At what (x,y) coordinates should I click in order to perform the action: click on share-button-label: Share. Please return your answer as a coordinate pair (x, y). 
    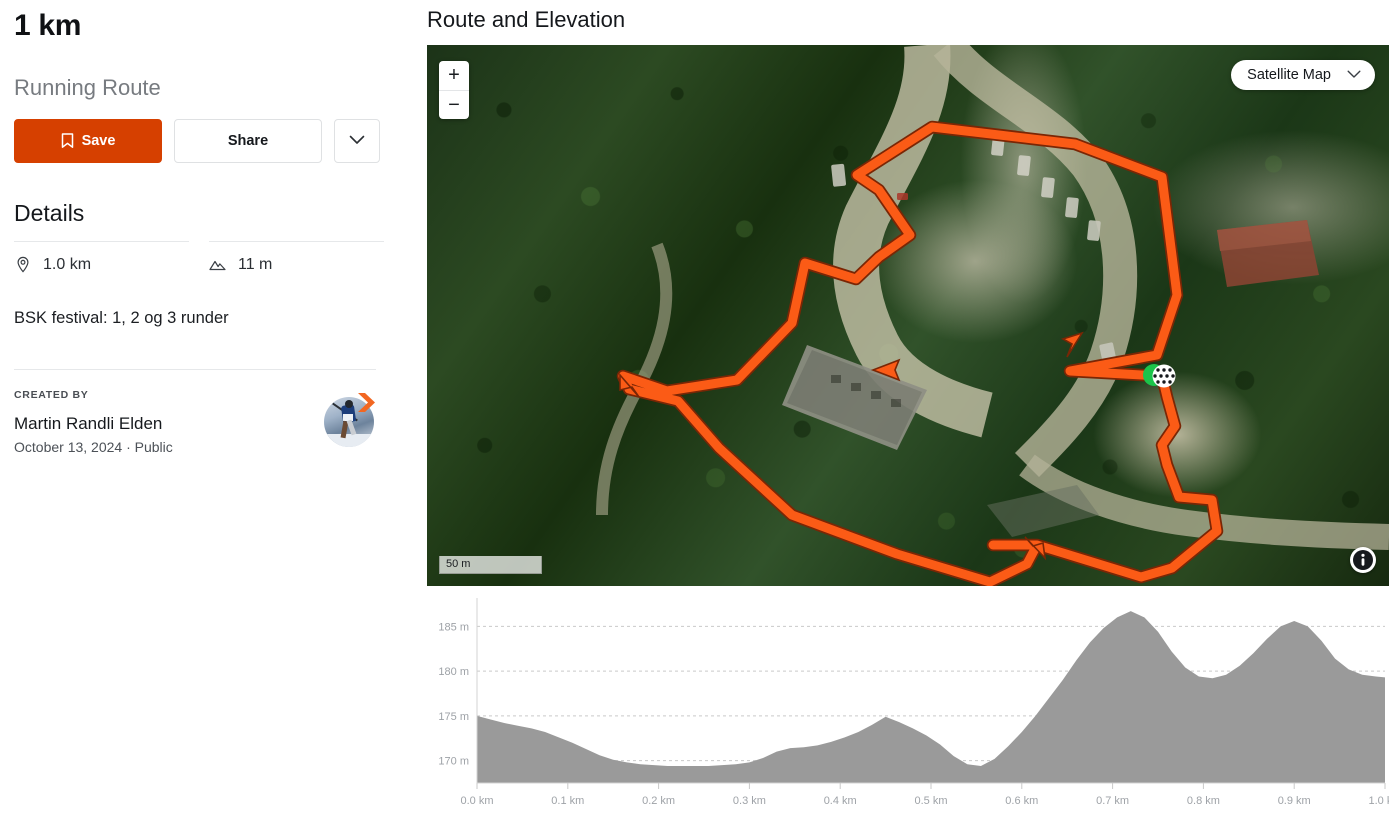
    Looking at the image, I should click on (248, 141).